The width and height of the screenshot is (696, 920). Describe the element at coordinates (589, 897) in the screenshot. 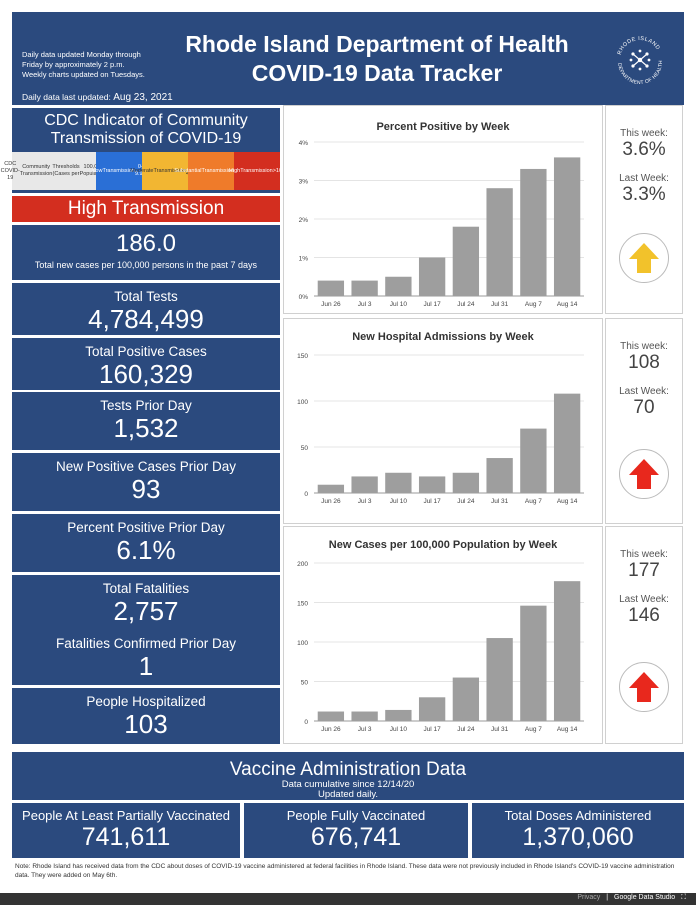

I see `privacy-link: Privacy` at that location.